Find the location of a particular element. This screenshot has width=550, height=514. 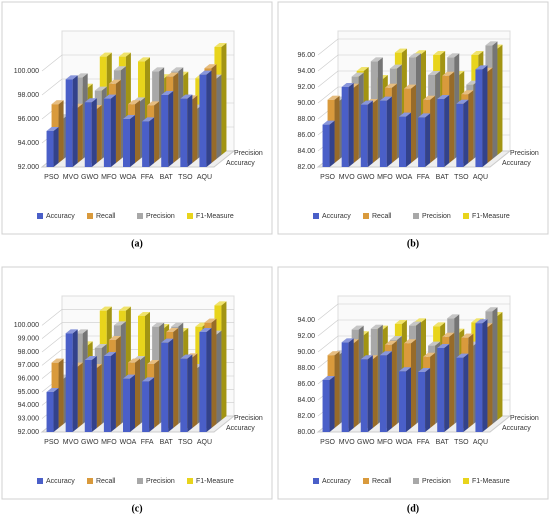

legend-label: F1-Measure is located at coordinates (491, 481).